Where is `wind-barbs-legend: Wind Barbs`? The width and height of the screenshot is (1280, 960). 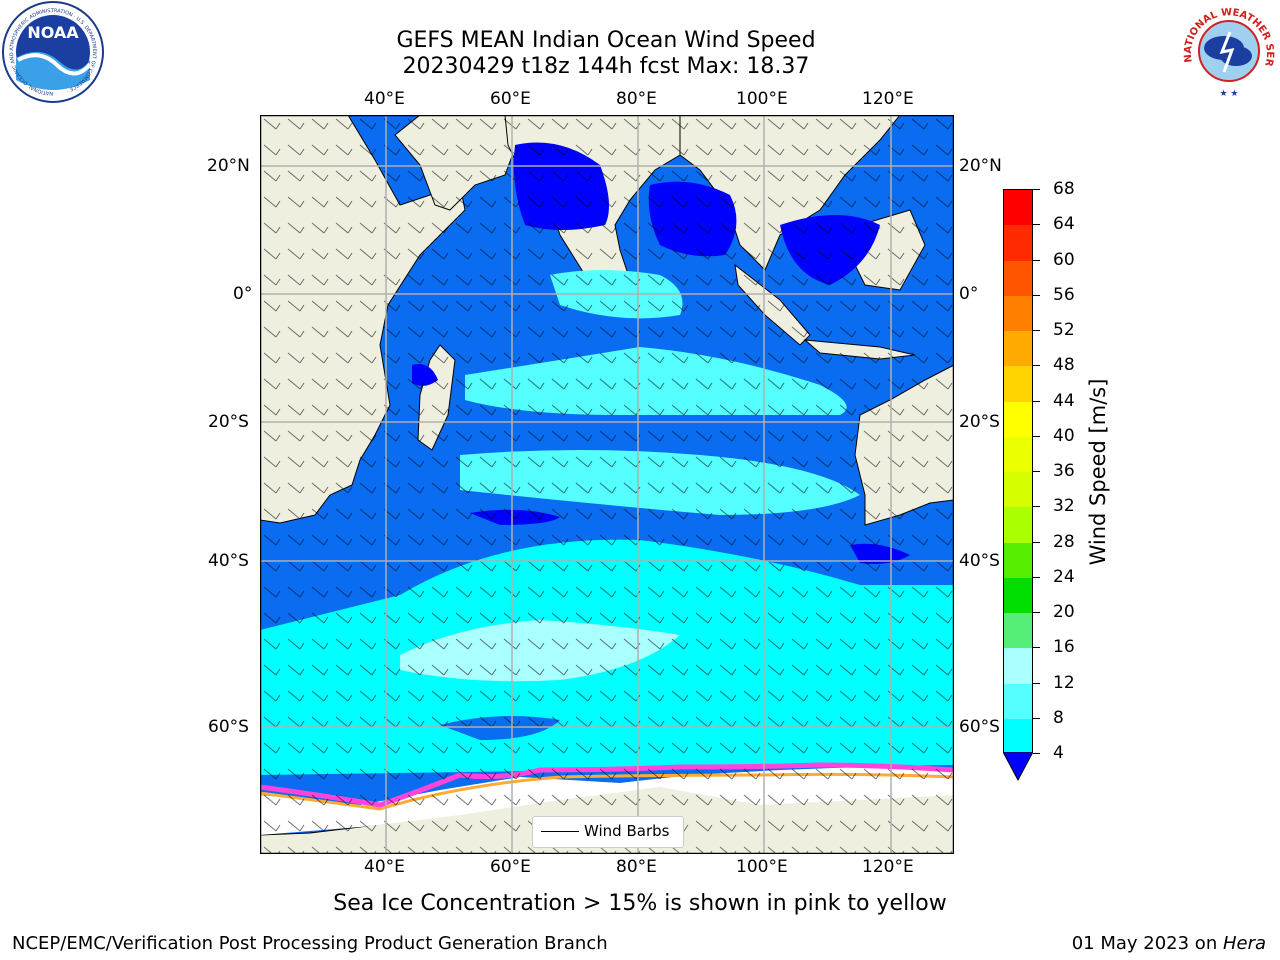 wind-barbs-legend: Wind Barbs is located at coordinates (608, 832).